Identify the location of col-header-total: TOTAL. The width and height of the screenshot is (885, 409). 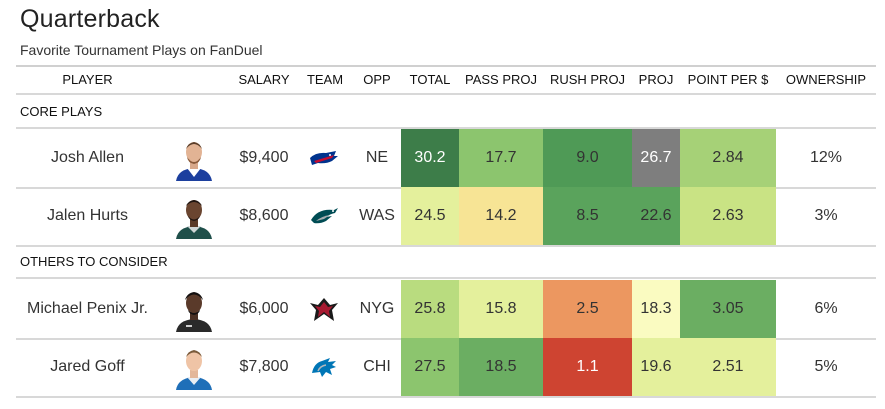
(430, 79).